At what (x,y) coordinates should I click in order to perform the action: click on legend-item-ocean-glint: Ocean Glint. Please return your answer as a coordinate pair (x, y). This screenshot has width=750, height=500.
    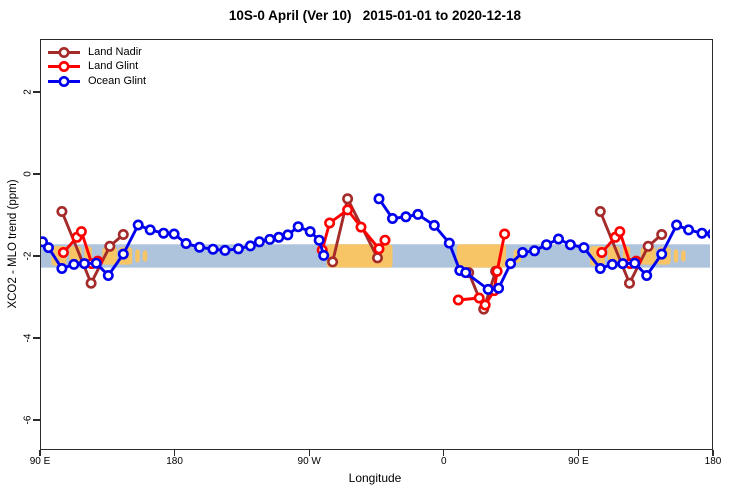
    Looking at the image, I should click on (96, 81).